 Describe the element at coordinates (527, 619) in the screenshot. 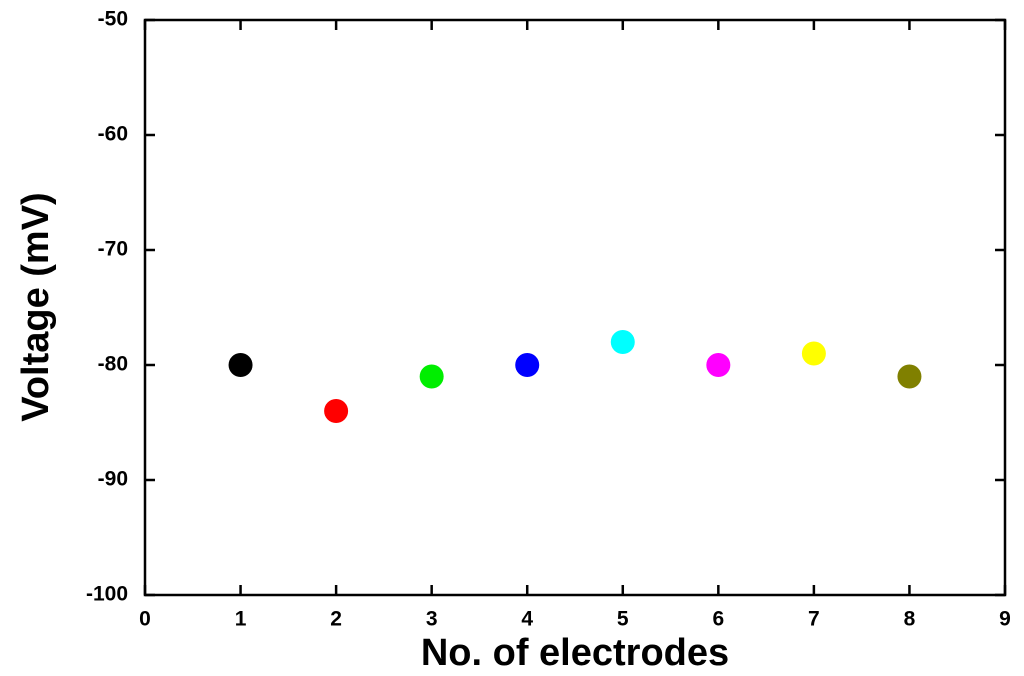

I see `x-tick-label: 4` at that location.